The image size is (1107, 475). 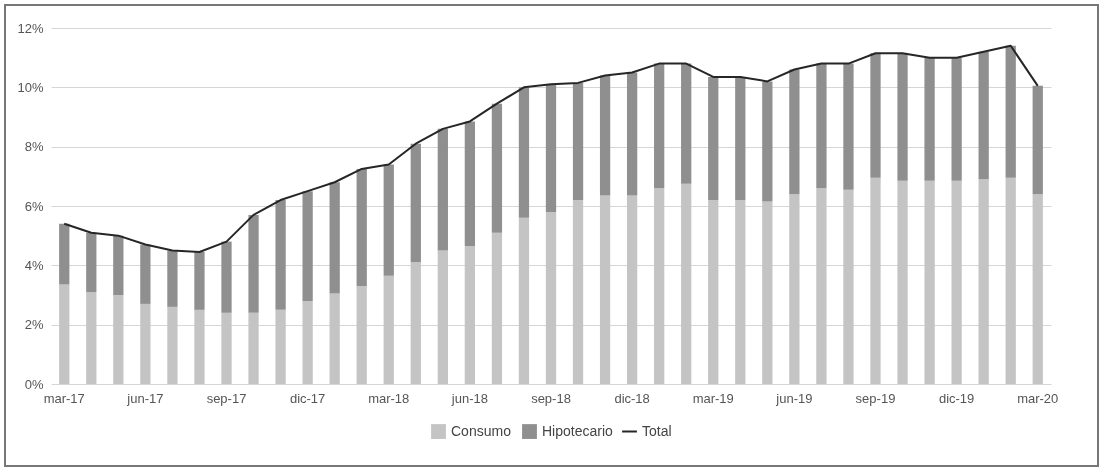 What do you see at coordinates (578, 430) in the screenshot?
I see `legend-label: Hipotecario` at bounding box center [578, 430].